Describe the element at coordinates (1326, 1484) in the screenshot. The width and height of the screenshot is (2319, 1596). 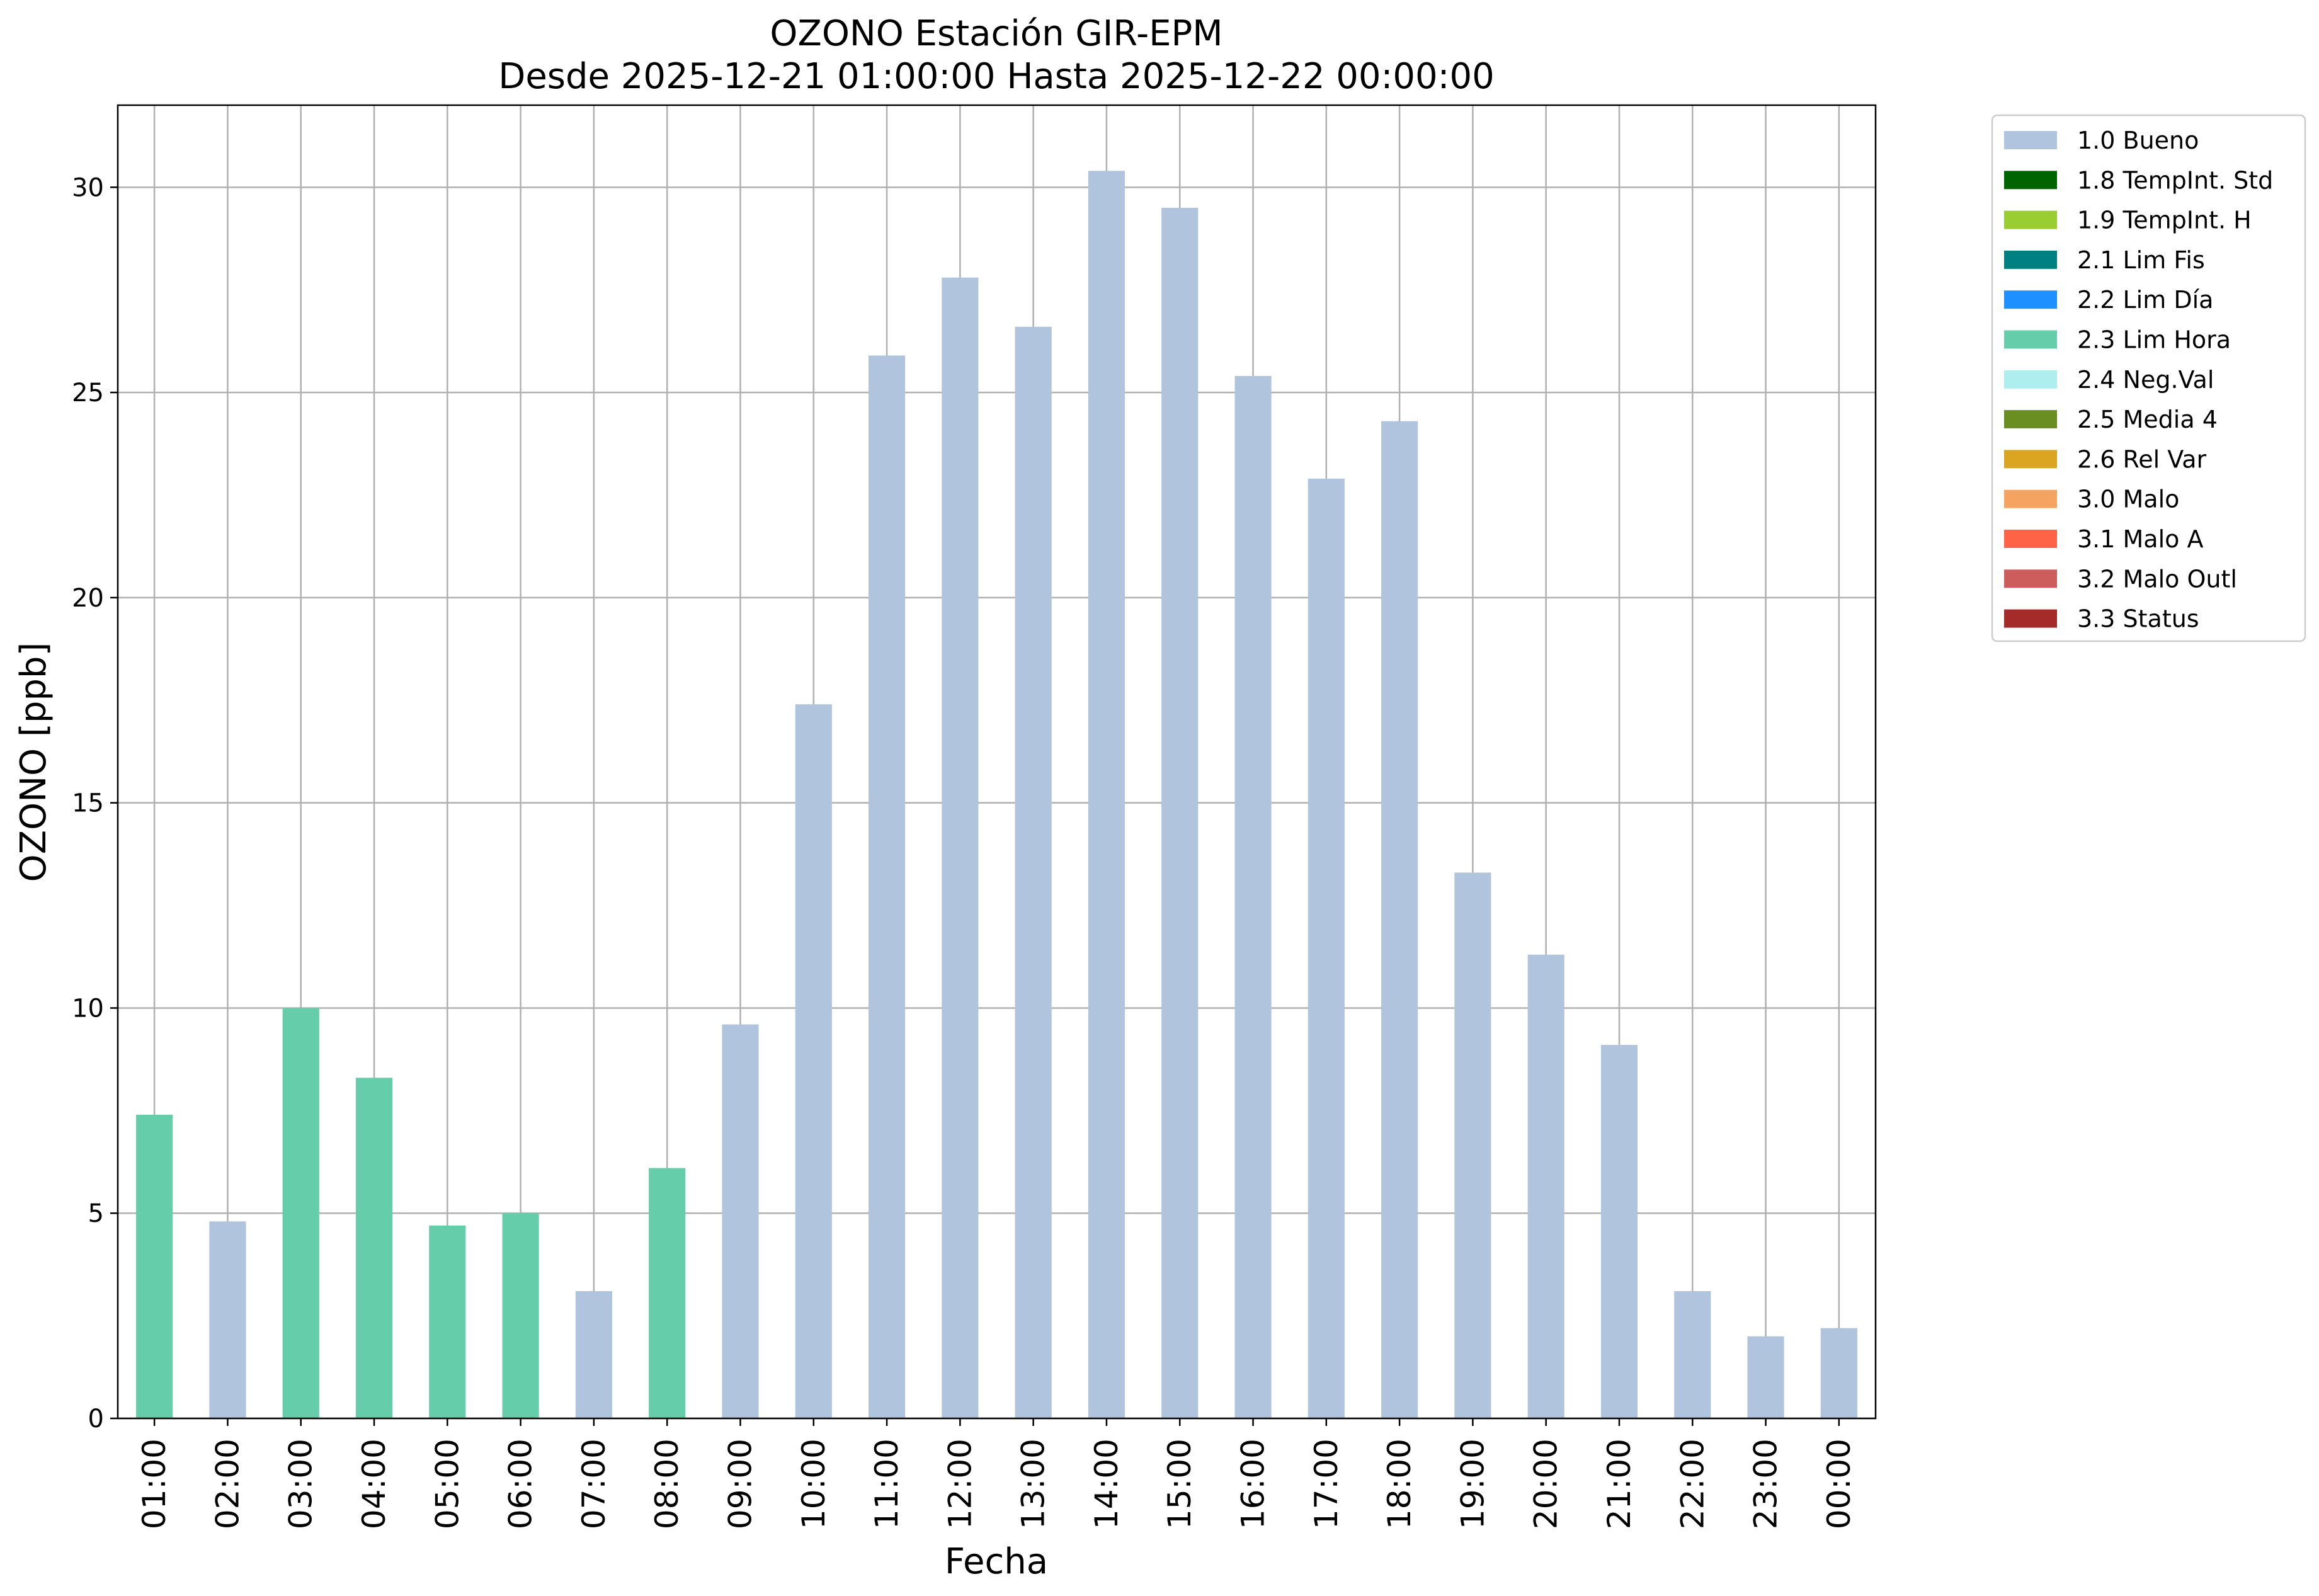
I see `x-tick-label: 17:00` at that location.